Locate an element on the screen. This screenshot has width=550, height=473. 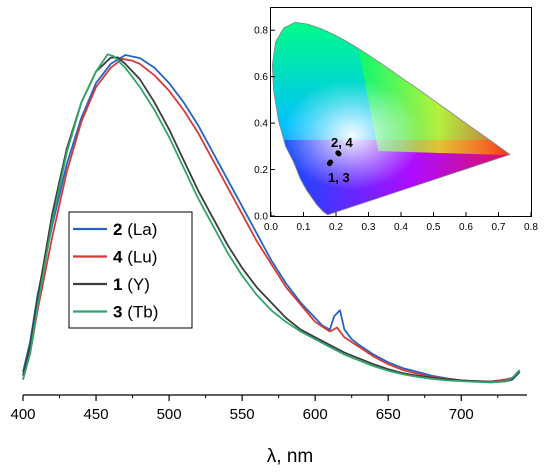
x-tick-label: 550 is located at coordinates (242, 414).